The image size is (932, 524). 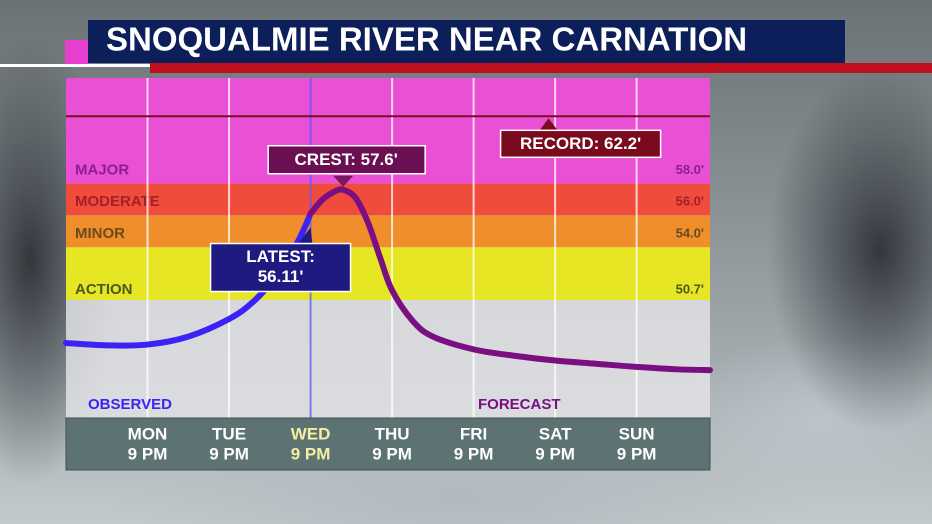 I want to click on record-label: RECORD: 62.2', so click(x=580, y=143).